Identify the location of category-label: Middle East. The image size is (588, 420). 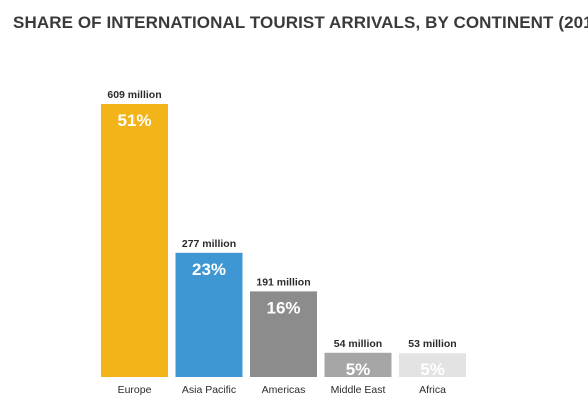
(358, 390).